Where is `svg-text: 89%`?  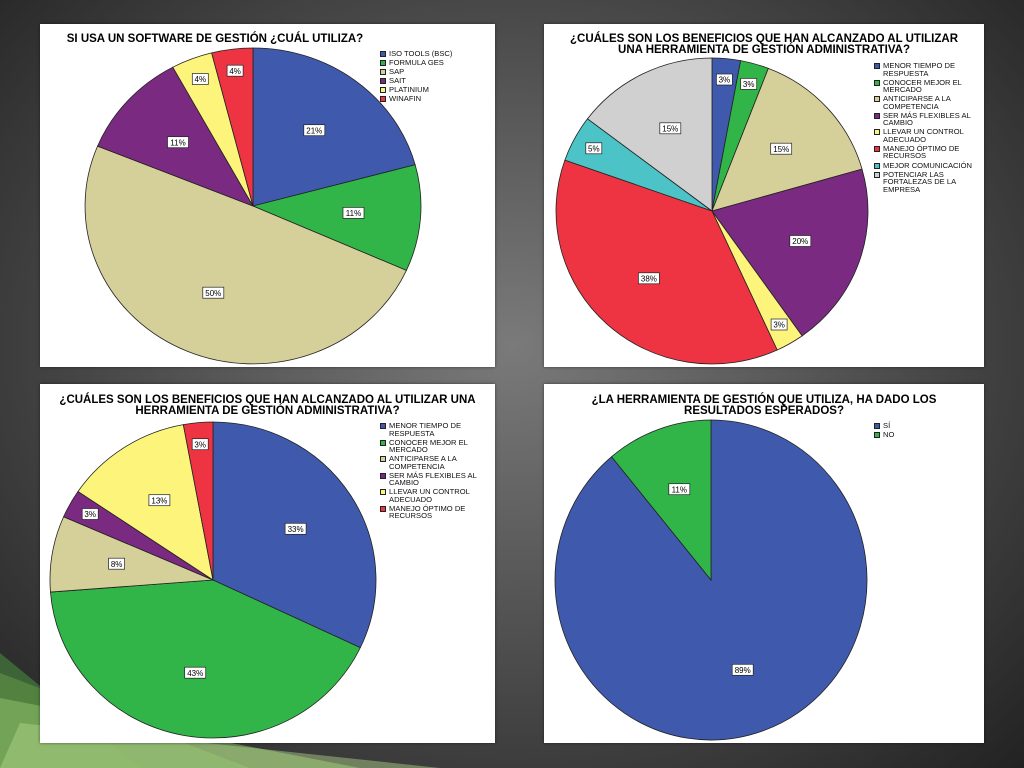 svg-text: 89% is located at coordinates (743, 670).